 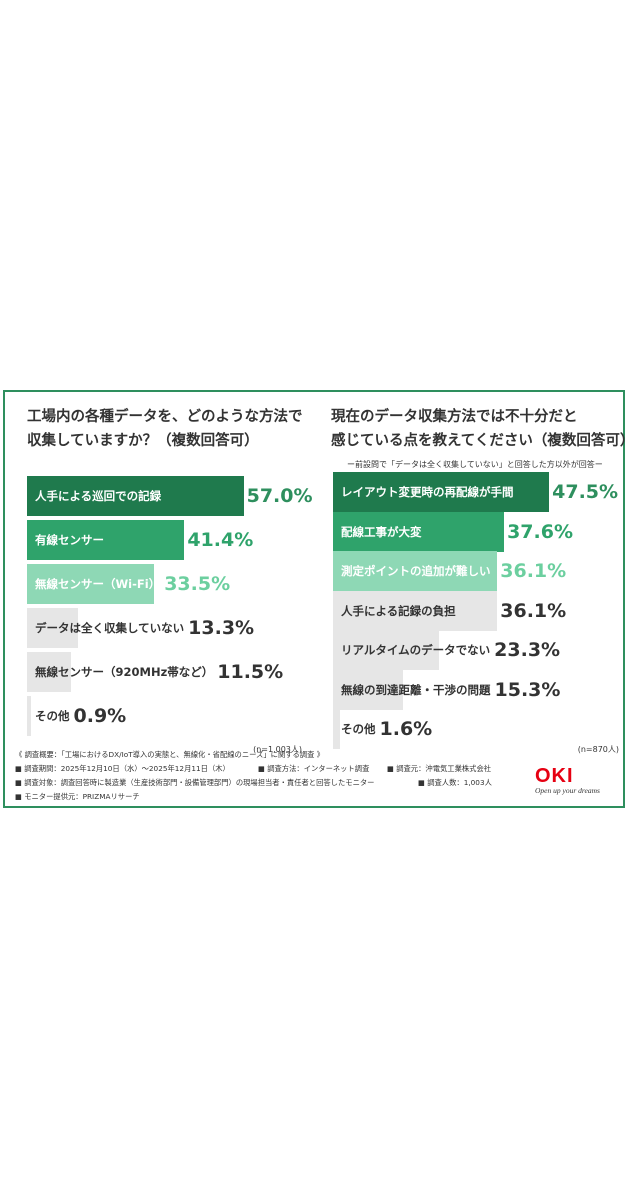 What do you see at coordinates (279, 496) in the screenshot?
I see `bar-value-0-0: 57.0%` at bounding box center [279, 496].